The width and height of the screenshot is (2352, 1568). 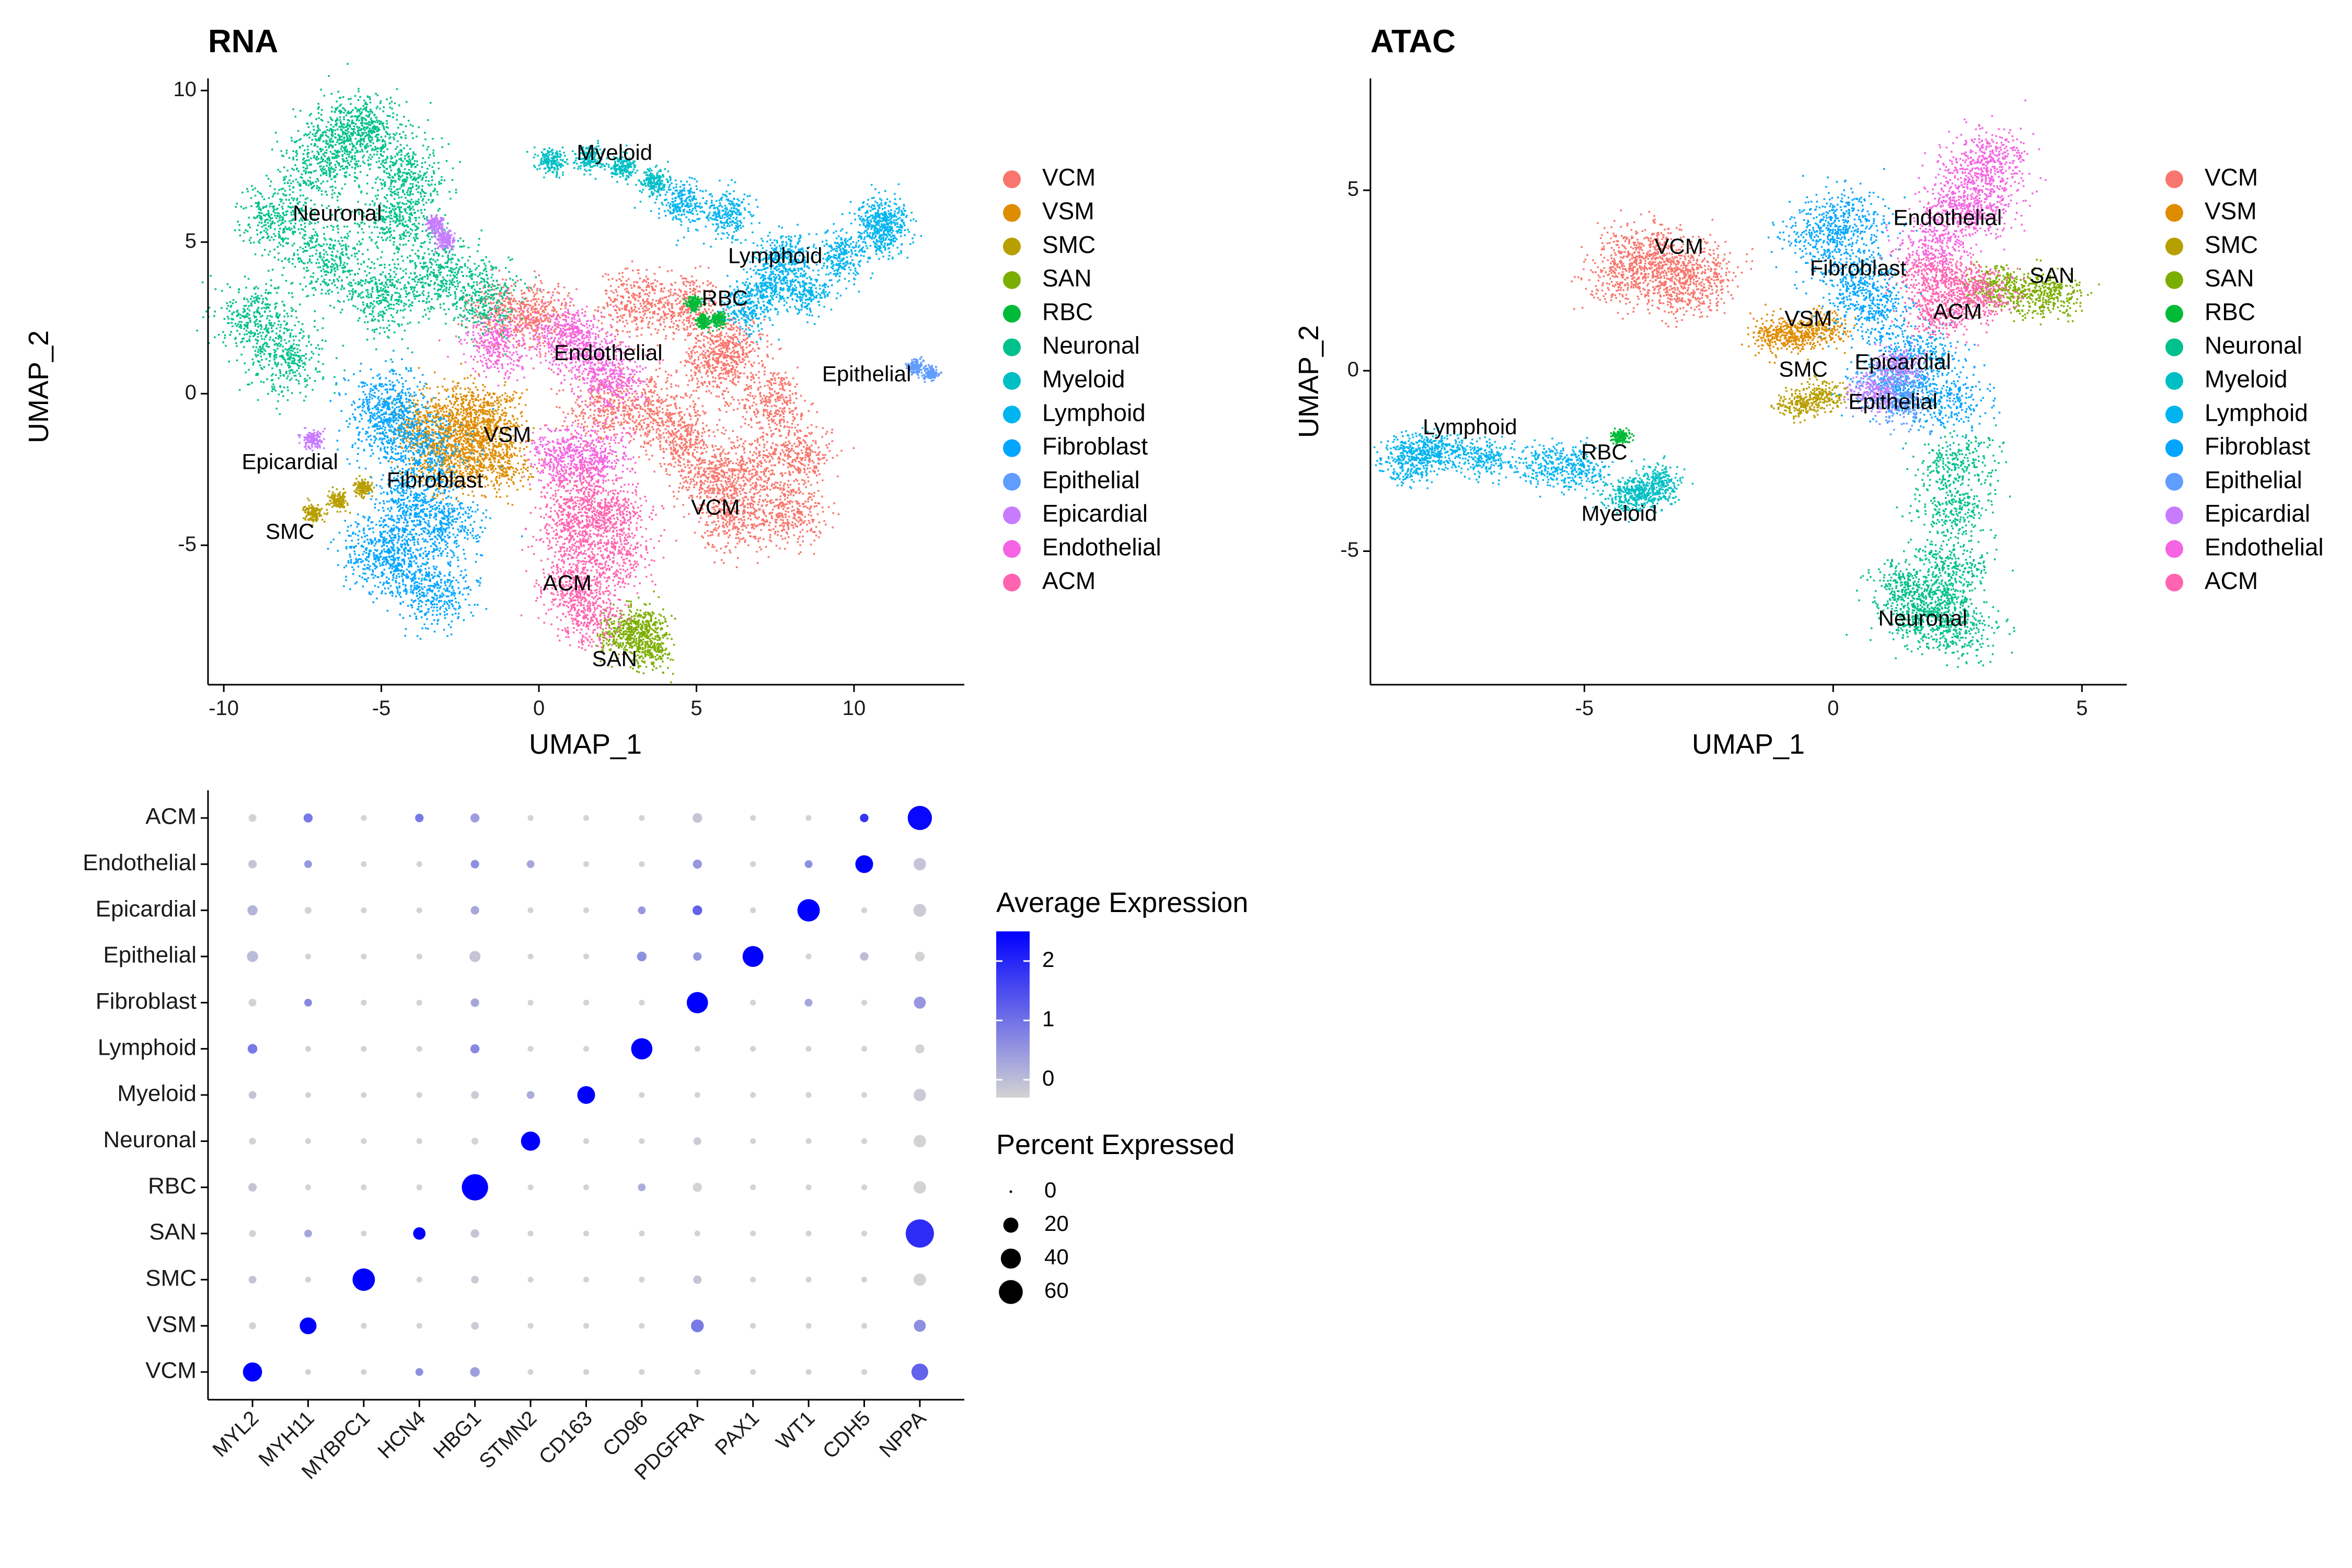 What do you see at coordinates (866, 373) in the screenshot?
I see `rna-label-epithelial: Epithelial` at bounding box center [866, 373].